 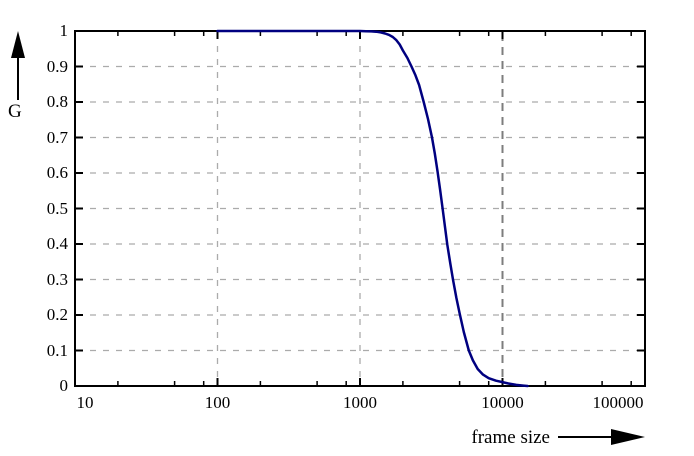 What do you see at coordinates (85, 402) in the screenshot?
I see `x-tick-label: 10` at bounding box center [85, 402].